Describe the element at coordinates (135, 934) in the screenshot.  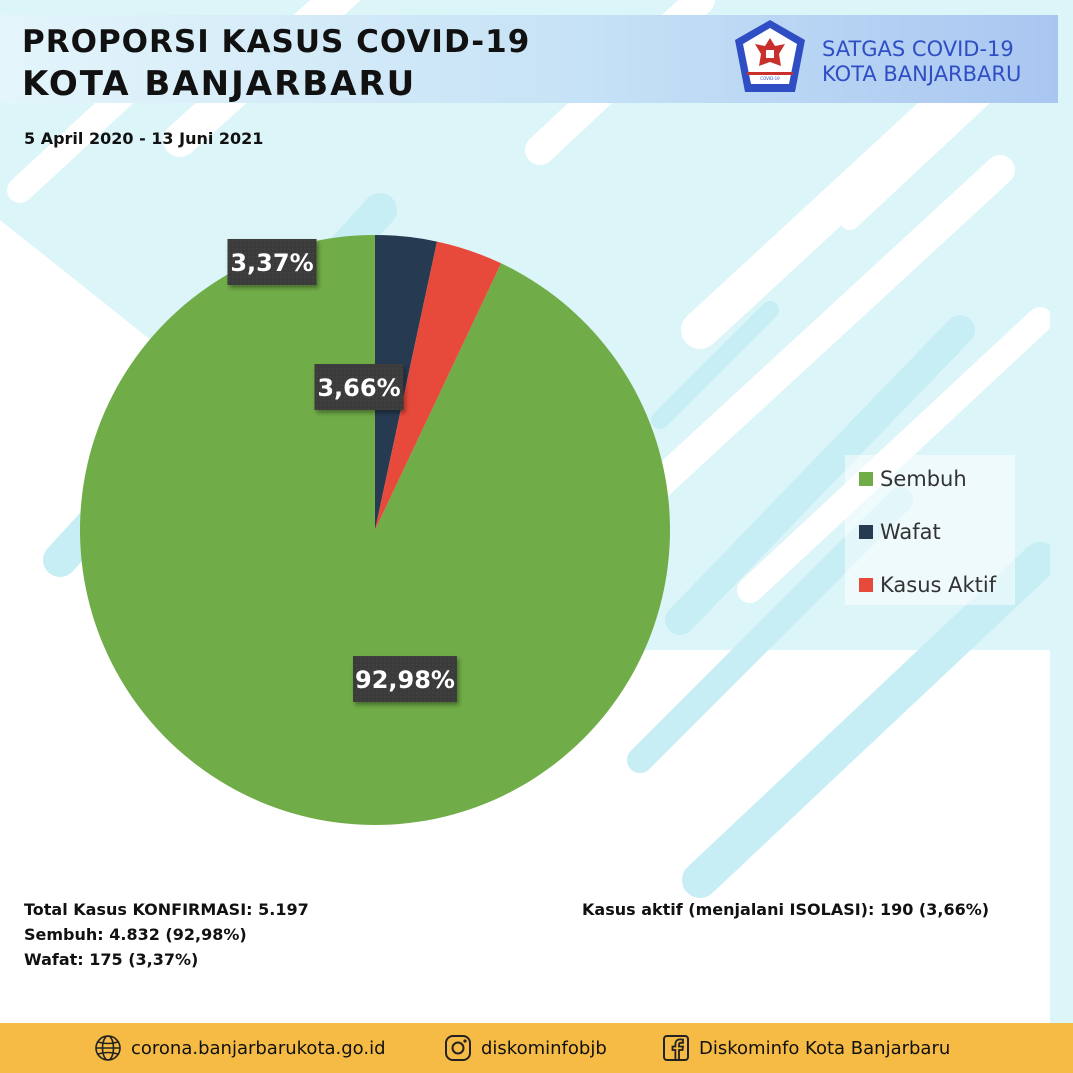
I see `recovered-cases: Sembuh: 4.832 (92,98%)` at that location.